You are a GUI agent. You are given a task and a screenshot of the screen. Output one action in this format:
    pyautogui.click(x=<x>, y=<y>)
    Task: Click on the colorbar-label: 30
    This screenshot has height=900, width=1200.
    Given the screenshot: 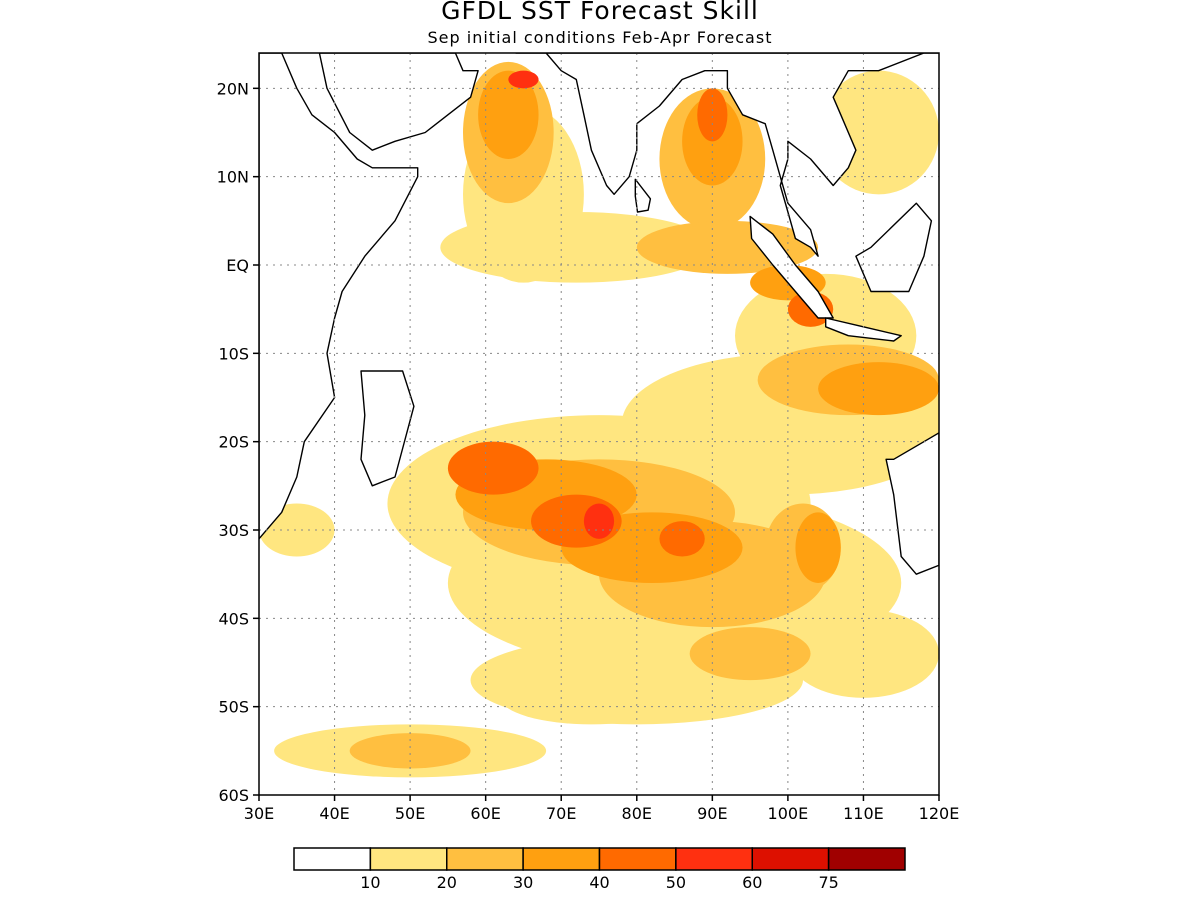 What is the action you would take?
    pyautogui.click(x=523, y=882)
    